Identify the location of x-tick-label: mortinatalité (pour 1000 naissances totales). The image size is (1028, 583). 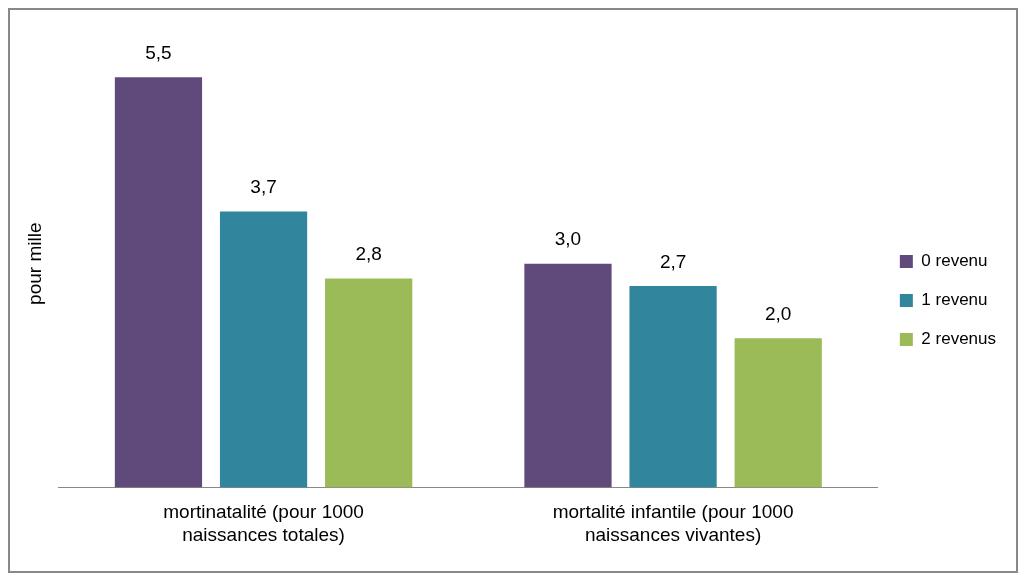
(263, 523).